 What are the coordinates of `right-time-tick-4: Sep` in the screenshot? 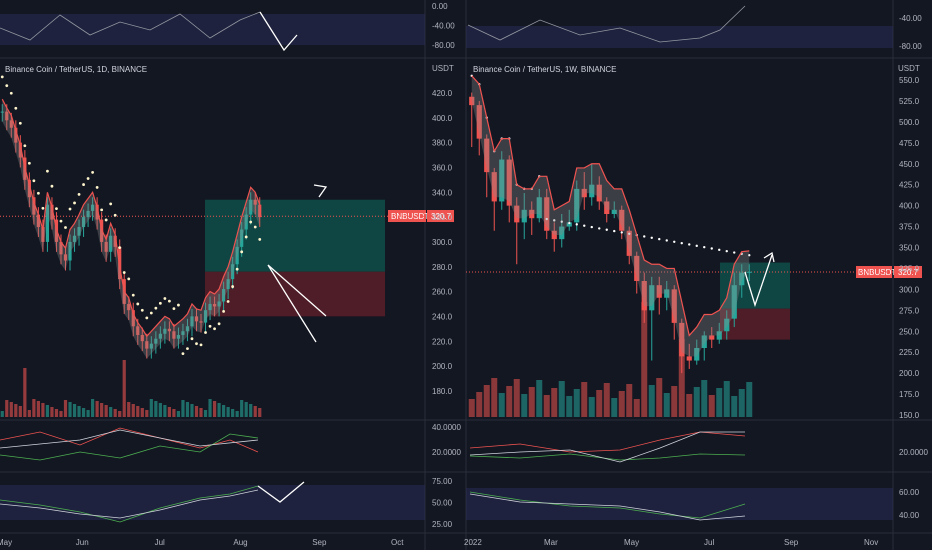 It's located at (791, 542).